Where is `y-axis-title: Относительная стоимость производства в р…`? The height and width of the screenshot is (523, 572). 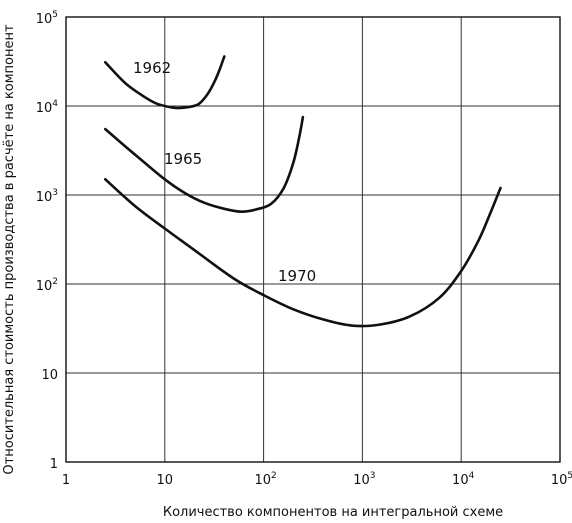 y-axis-title: Относительная стоимость производства в р… is located at coordinates (9, 249).